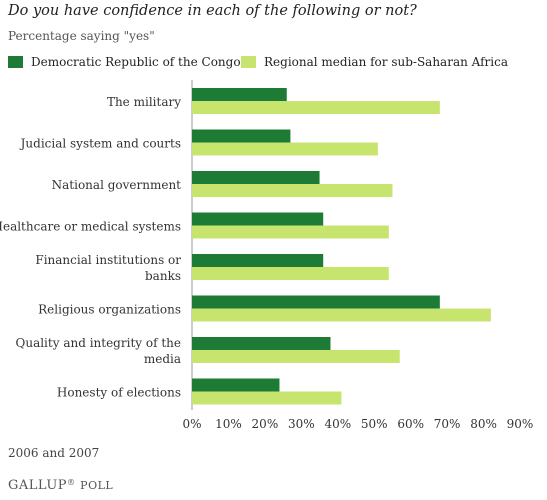  What do you see at coordinates (483, 424) in the screenshot?
I see `x-tick-label: 80%` at bounding box center [483, 424].